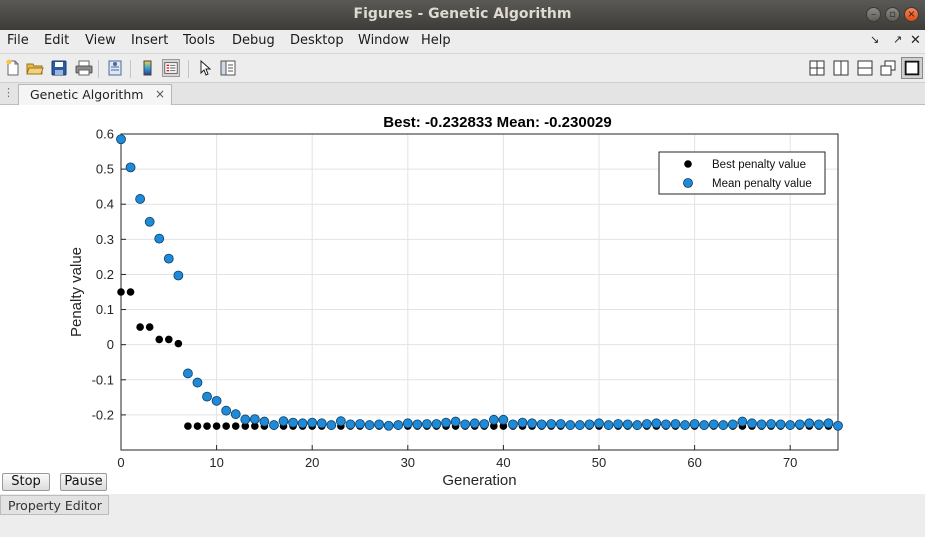 The width and height of the screenshot is (925, 537). Describe the element at coordinates (892, 14) in the screenshot. I see `maximize-icon: ▫` at that location.